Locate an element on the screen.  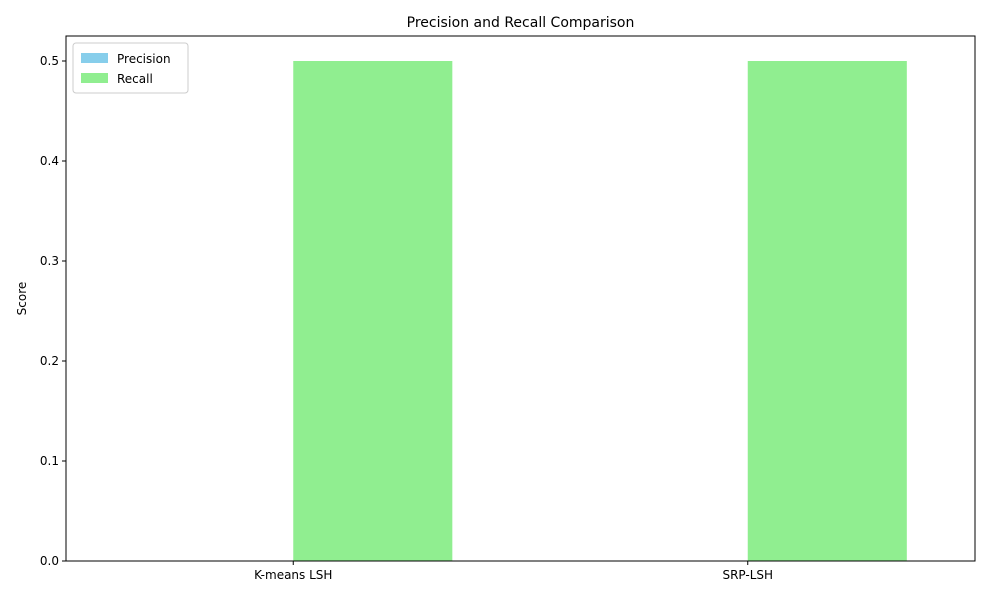
y-tick-label: 0.0 is located at coordinates (49, 561).